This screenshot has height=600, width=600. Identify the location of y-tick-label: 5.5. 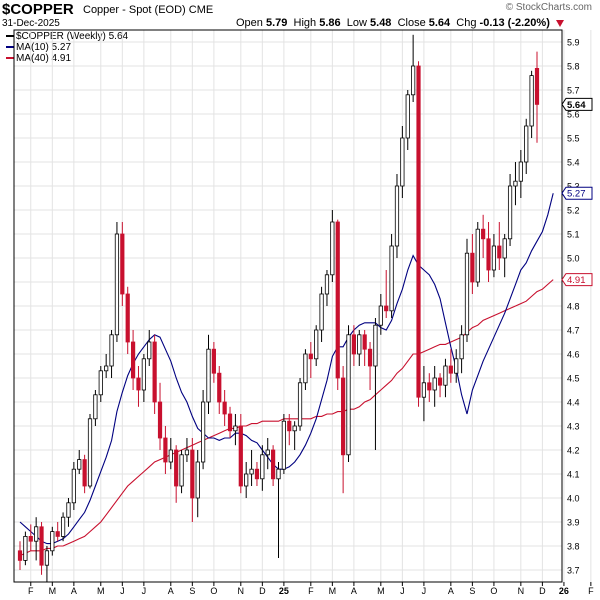
(573, 139).